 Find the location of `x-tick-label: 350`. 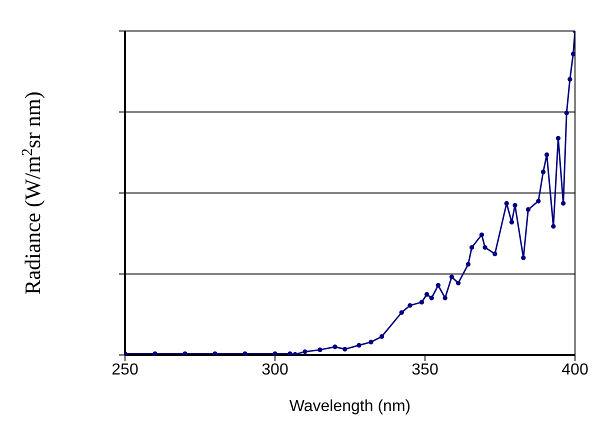

x-tick-label: 350 is located at coordinates (425, 369).